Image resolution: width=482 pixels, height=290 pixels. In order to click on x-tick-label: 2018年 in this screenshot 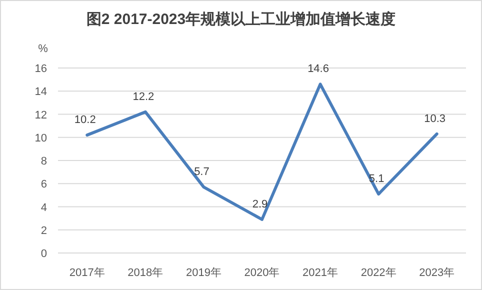, I will do `click(146, 273)`.